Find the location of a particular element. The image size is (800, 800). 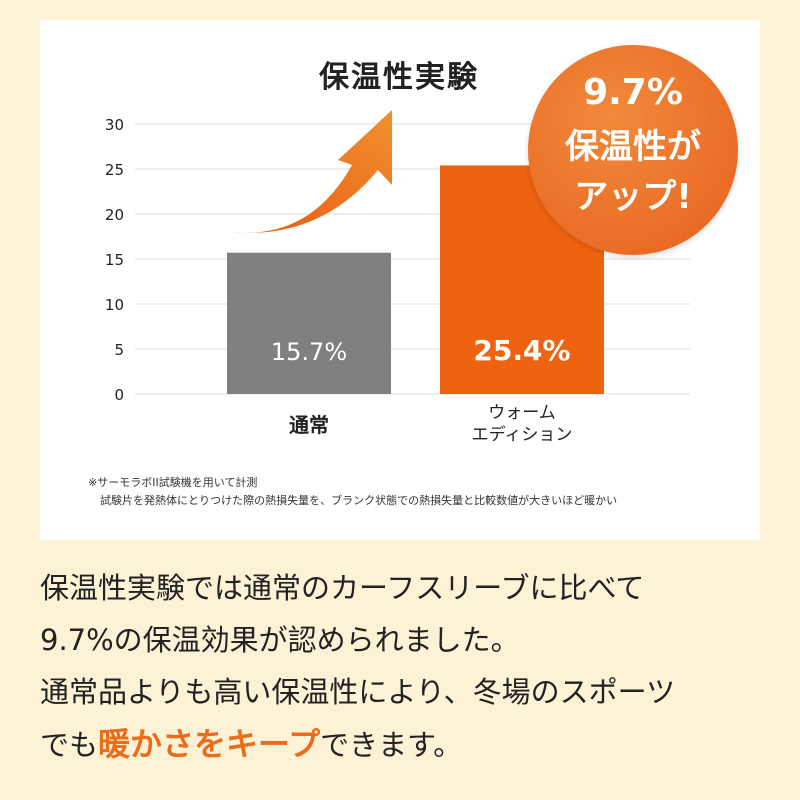

y-tick-label: 5 is located at coordinates (119, 350).